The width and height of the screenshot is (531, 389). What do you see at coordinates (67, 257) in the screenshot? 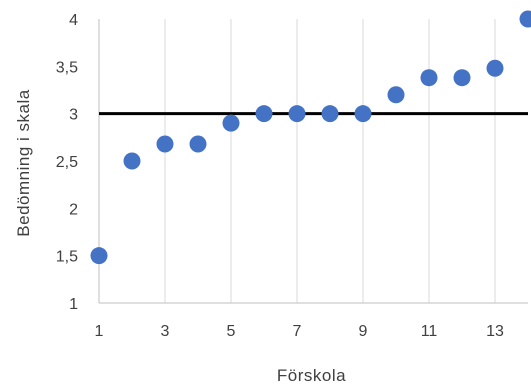
I see `y-tick-label: 1,5` at bounding box center [67, 257].